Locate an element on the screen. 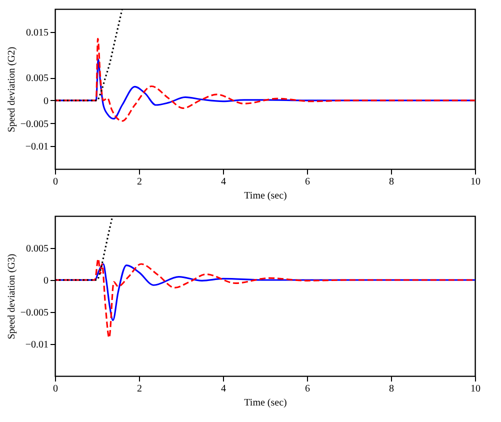  y-tick-label: 0.015 is located at coordinates (37, 32).